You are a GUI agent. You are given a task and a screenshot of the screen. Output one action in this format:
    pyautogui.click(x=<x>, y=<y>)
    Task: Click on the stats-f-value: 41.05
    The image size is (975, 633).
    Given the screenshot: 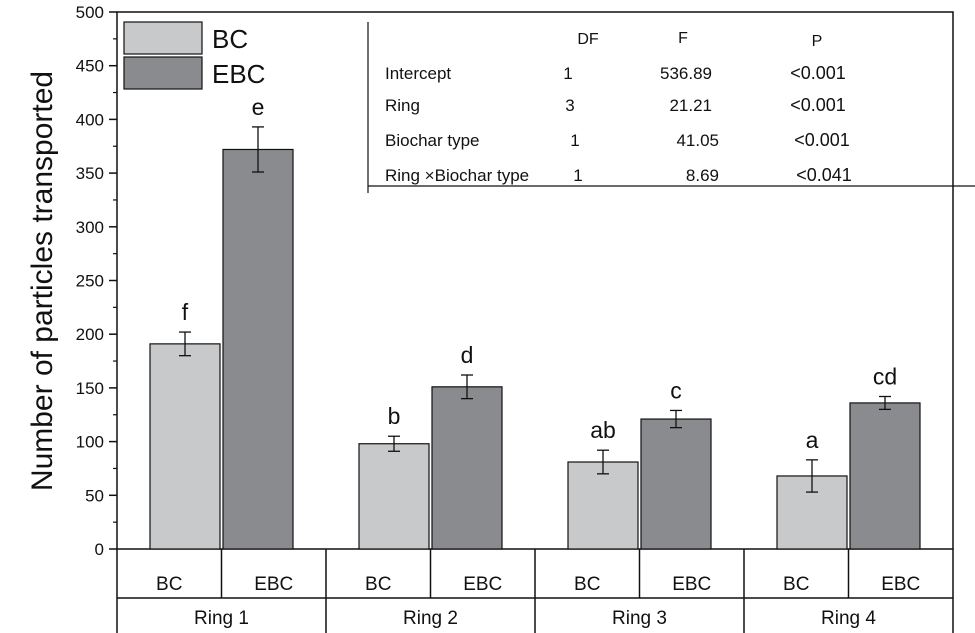 What is the action you would take?
    pyautogui.click(x=697, y=140)
    